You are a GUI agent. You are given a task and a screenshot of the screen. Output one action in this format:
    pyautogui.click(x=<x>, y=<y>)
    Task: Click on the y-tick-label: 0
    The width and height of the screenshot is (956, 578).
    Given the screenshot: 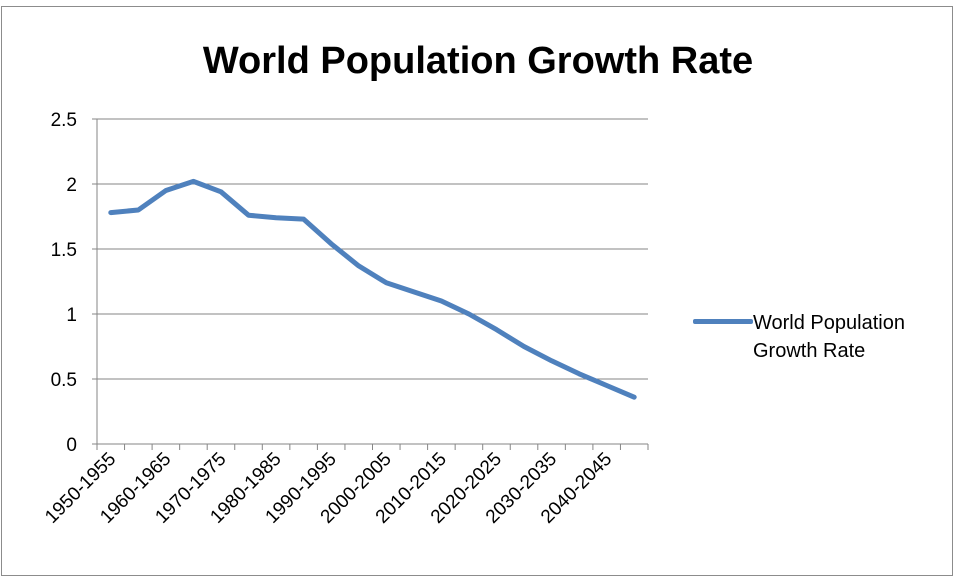 What is the action you would take?
    pyautogui.click(x=71, y=445)
    